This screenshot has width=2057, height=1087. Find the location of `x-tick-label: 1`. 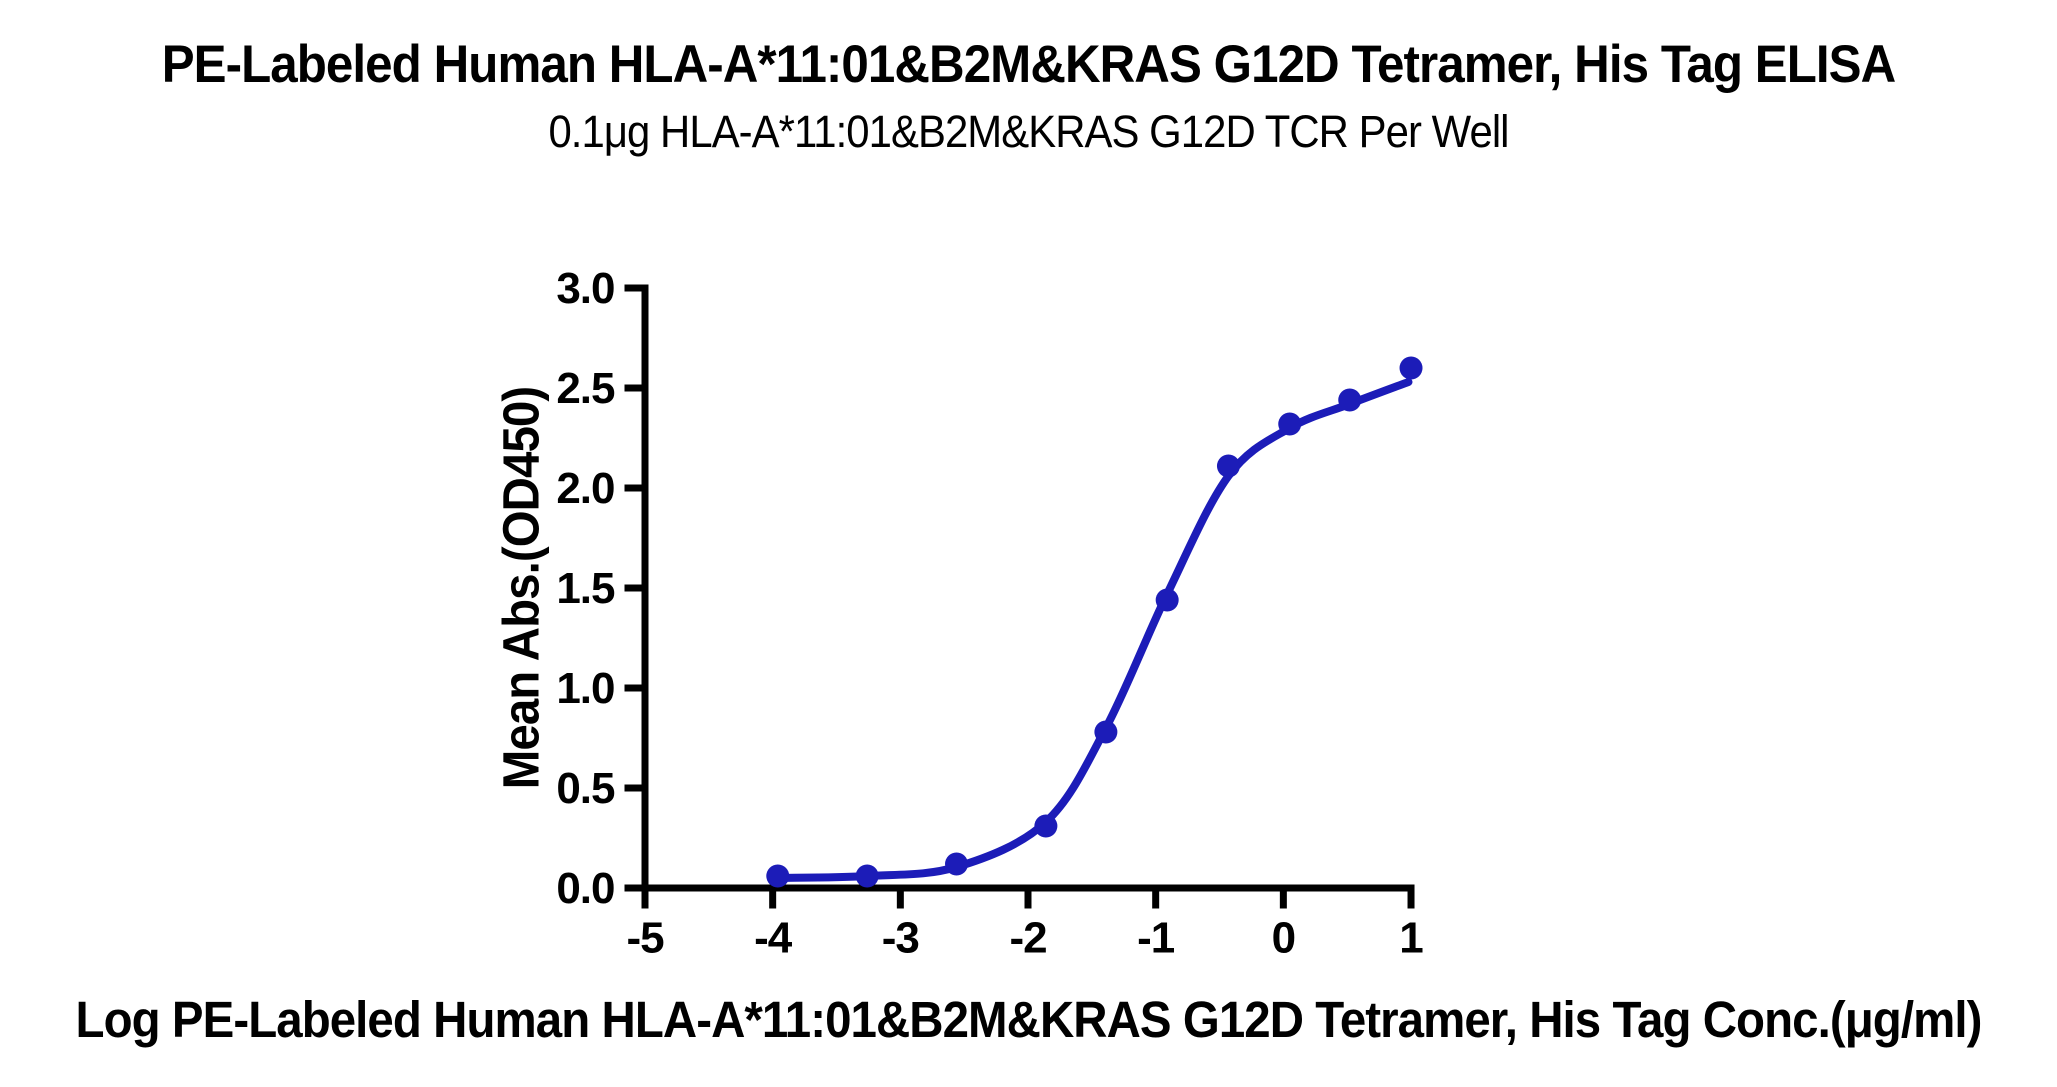

x-tick-label: 1 is located at coordinates (1411, 938).